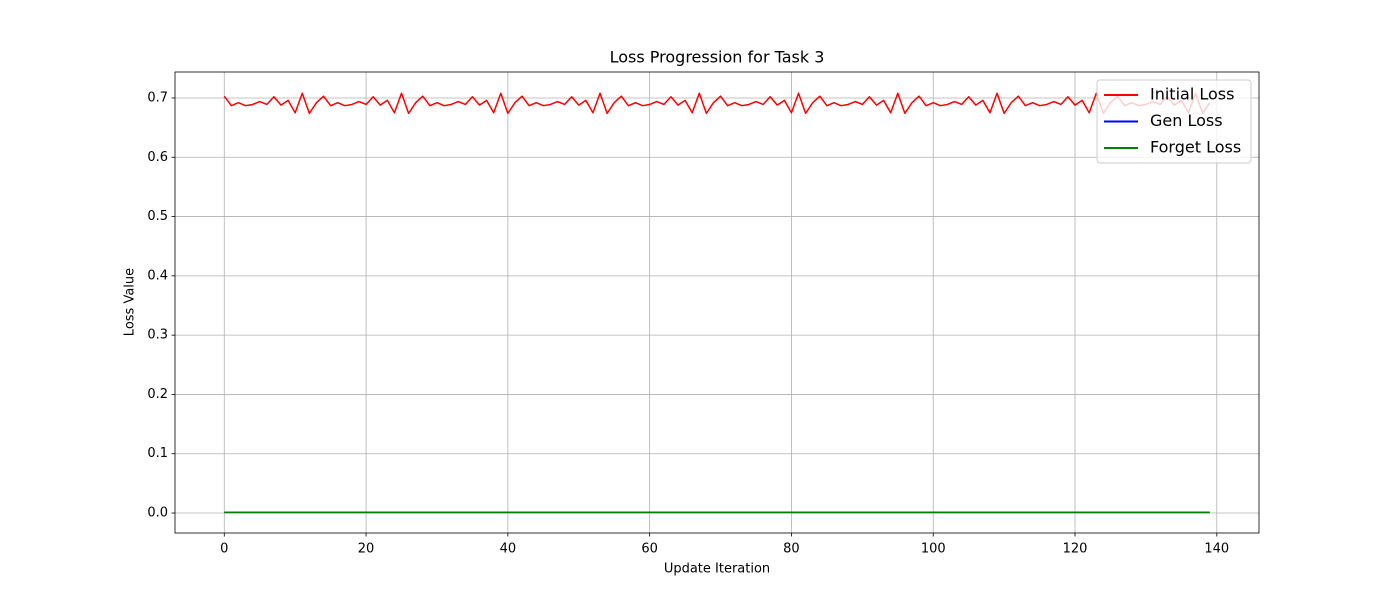  I want to click on x-tick-label: 60, so click(649, 549).